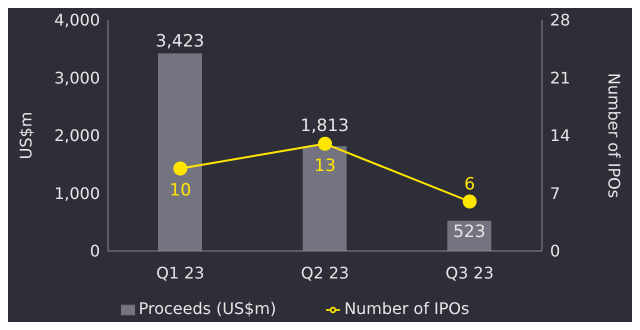 The width and height of the screenshot is (640, 330). Describe the element at coordinates (560, 136) in the screenshot. I see `y2-tick-label: 14` at that location.